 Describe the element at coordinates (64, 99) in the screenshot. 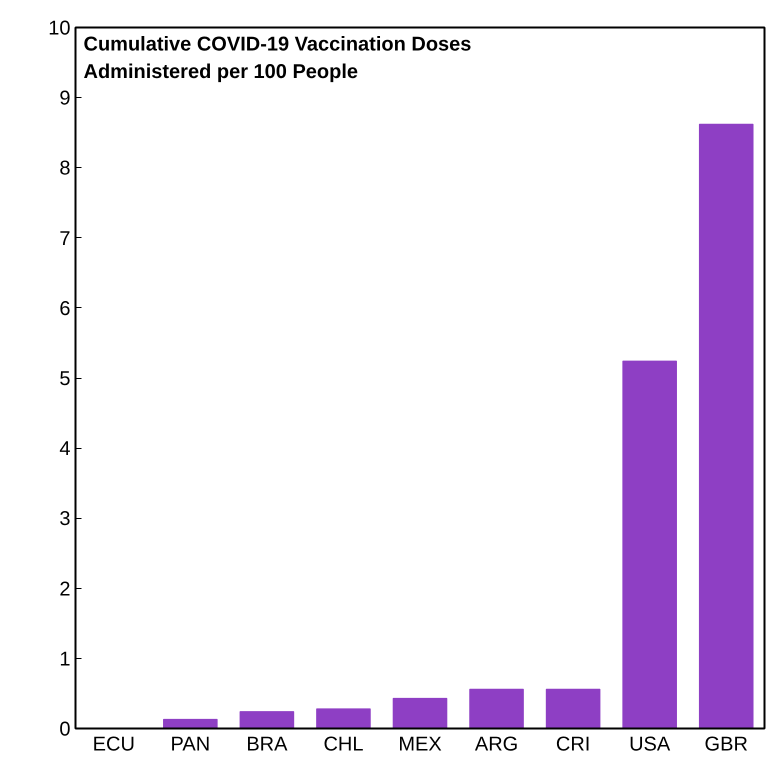

I see `y-tick-label: 9` at that location.